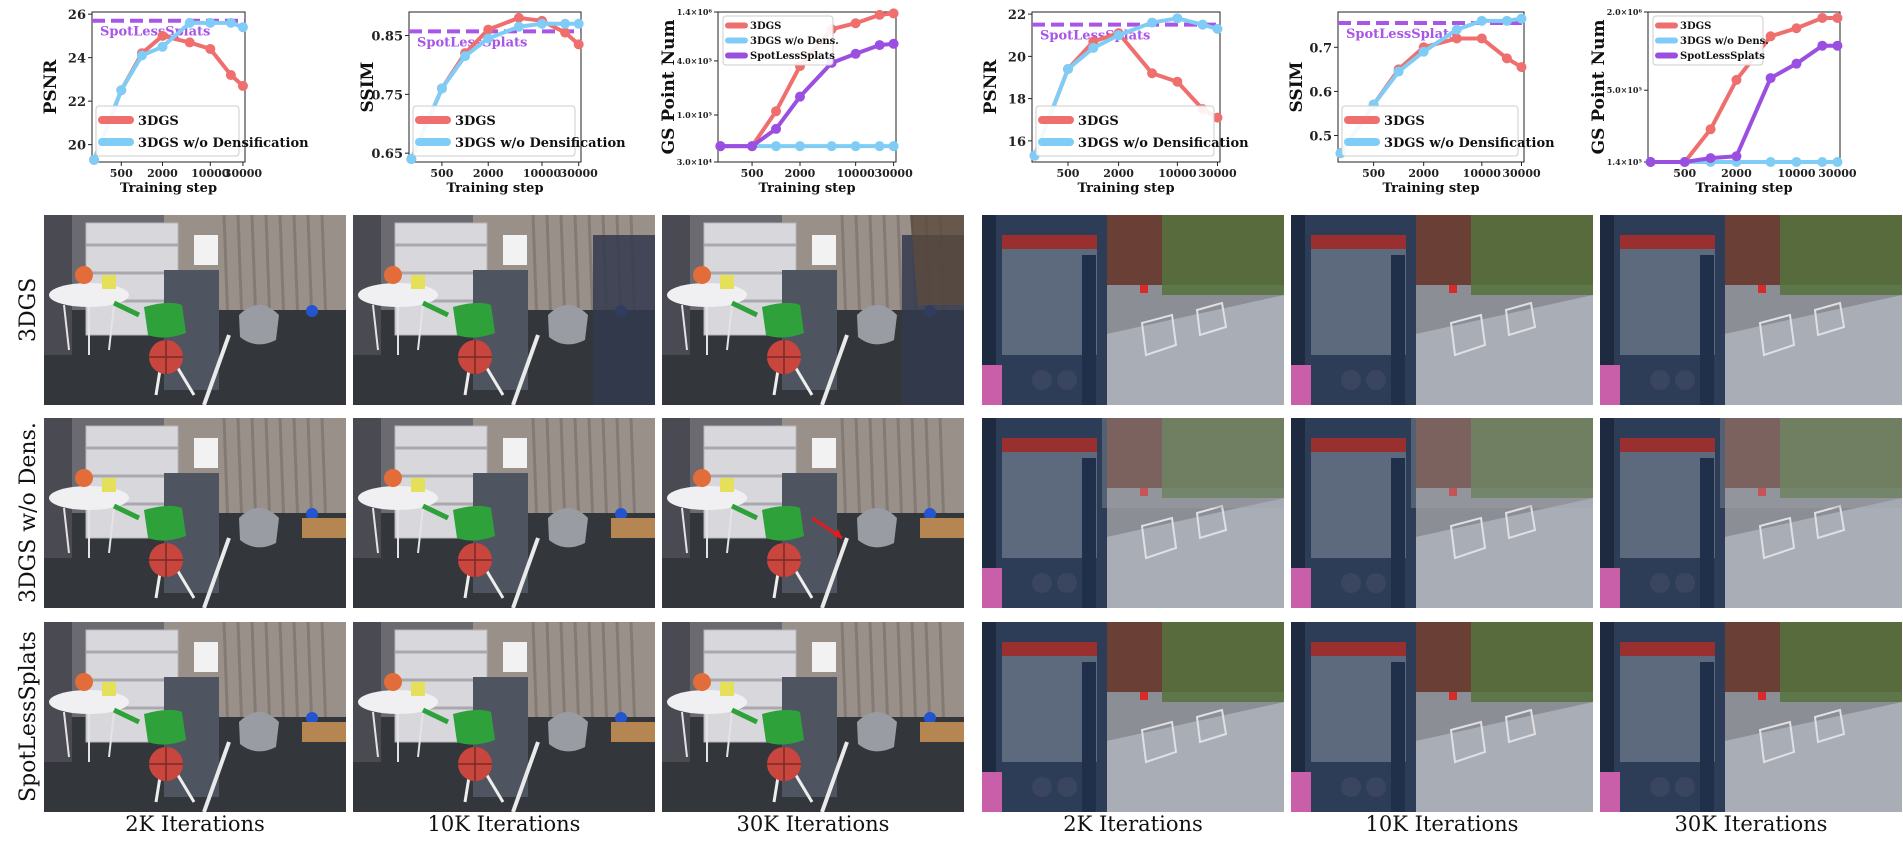 The image size is (1903, 853). Describe the element at coordinates (525, 776) in the screenshot. I see `floor-tape` at that location.